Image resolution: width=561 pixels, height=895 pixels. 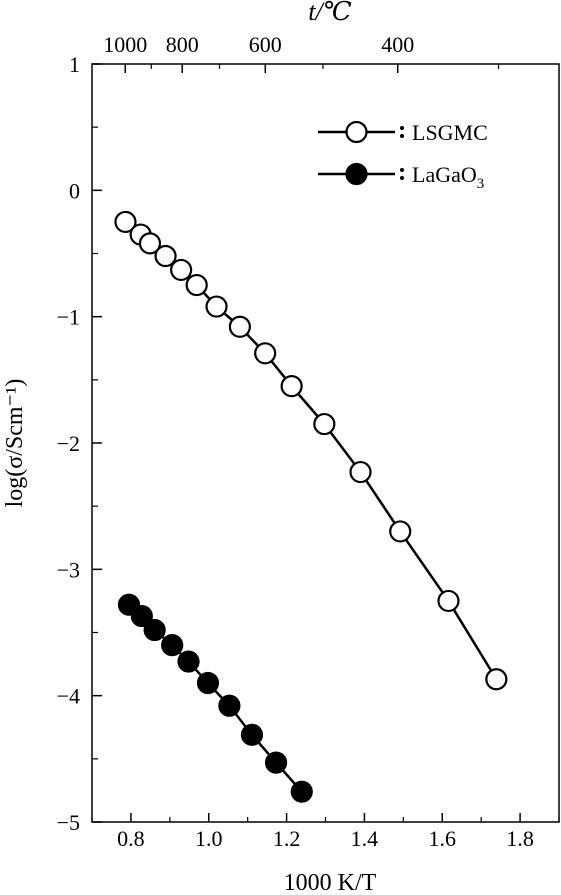 What do you see at coordinates (325, 832) in the screenshot?
I see `x-axis: 0.8 1.0 1.2 1.4 1.6 1.8` at bounding box center [325, 832].